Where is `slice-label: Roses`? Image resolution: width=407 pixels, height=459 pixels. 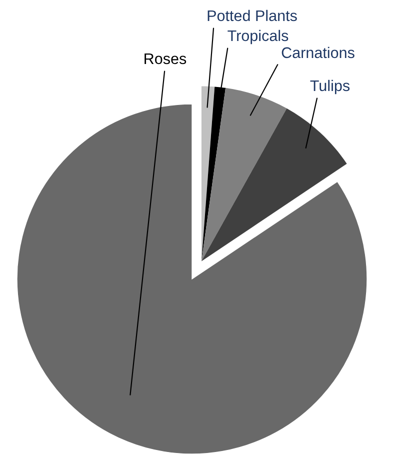 slice-label: Roses is located at coordinates (165, 58).